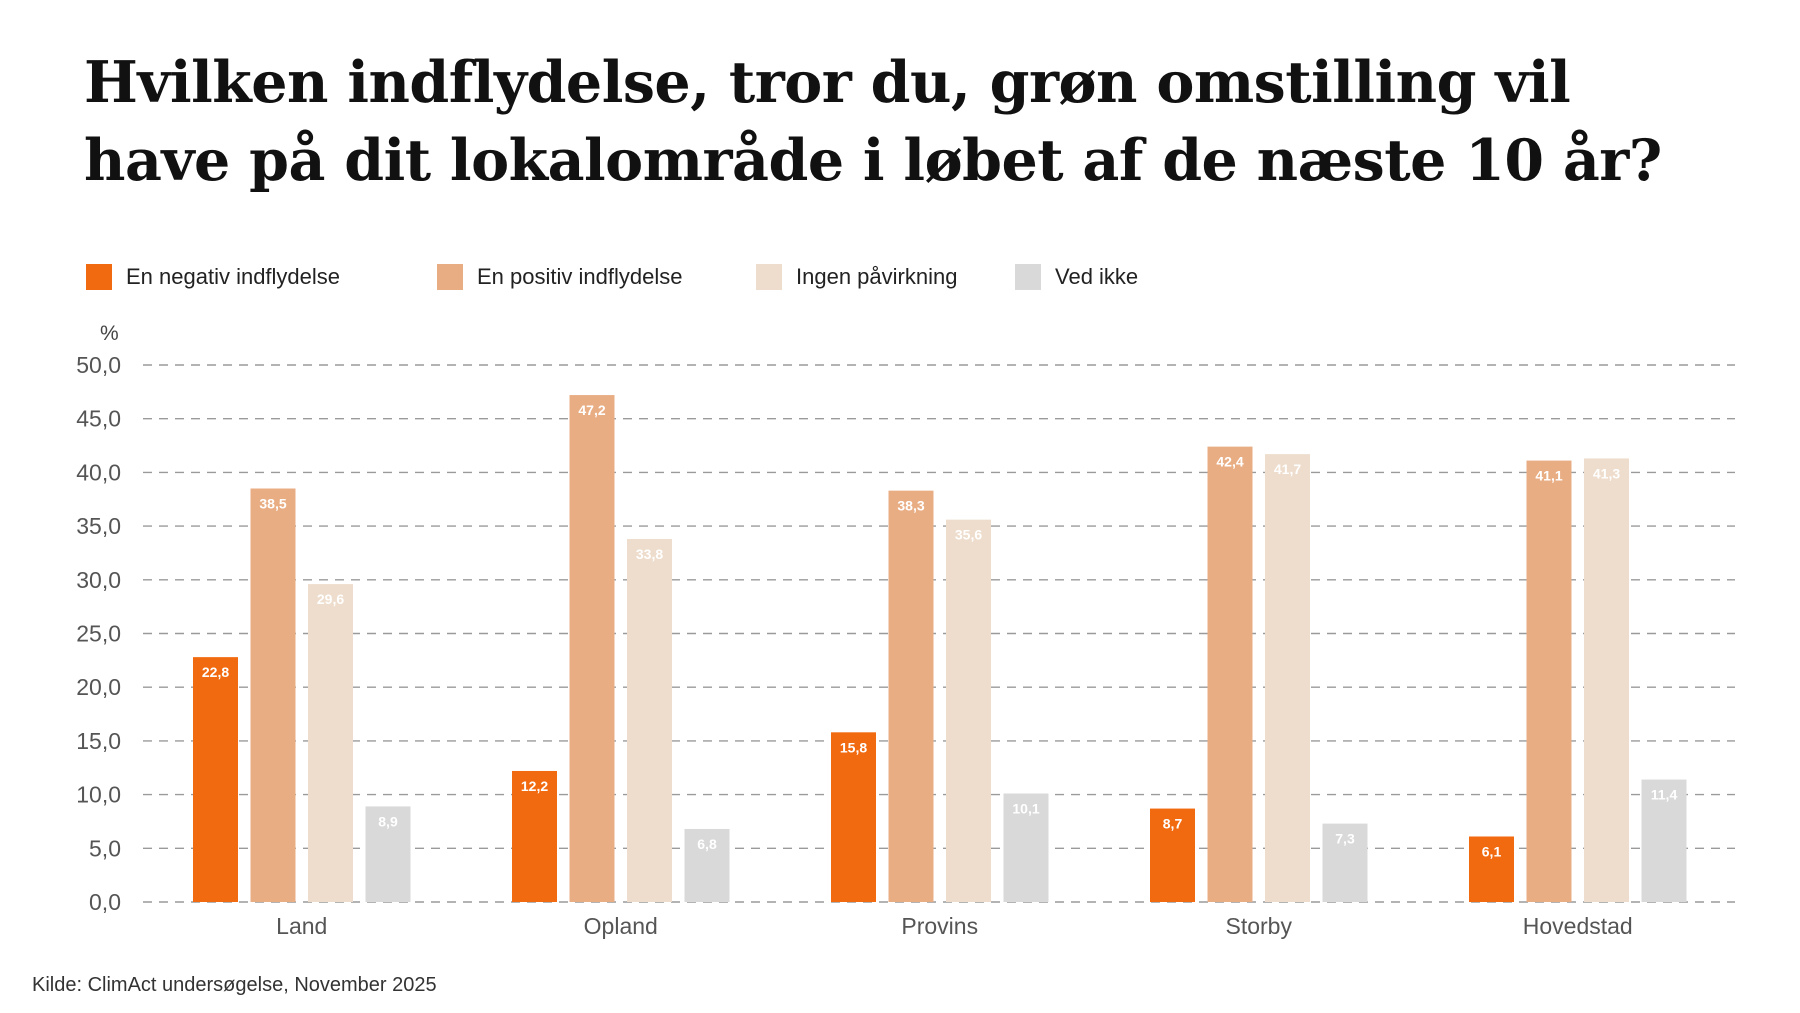 The width and height of the screenshot is (1800, 1013). I want to click on legend-label-dont-know: Ved ikke, so click(1097, 276).